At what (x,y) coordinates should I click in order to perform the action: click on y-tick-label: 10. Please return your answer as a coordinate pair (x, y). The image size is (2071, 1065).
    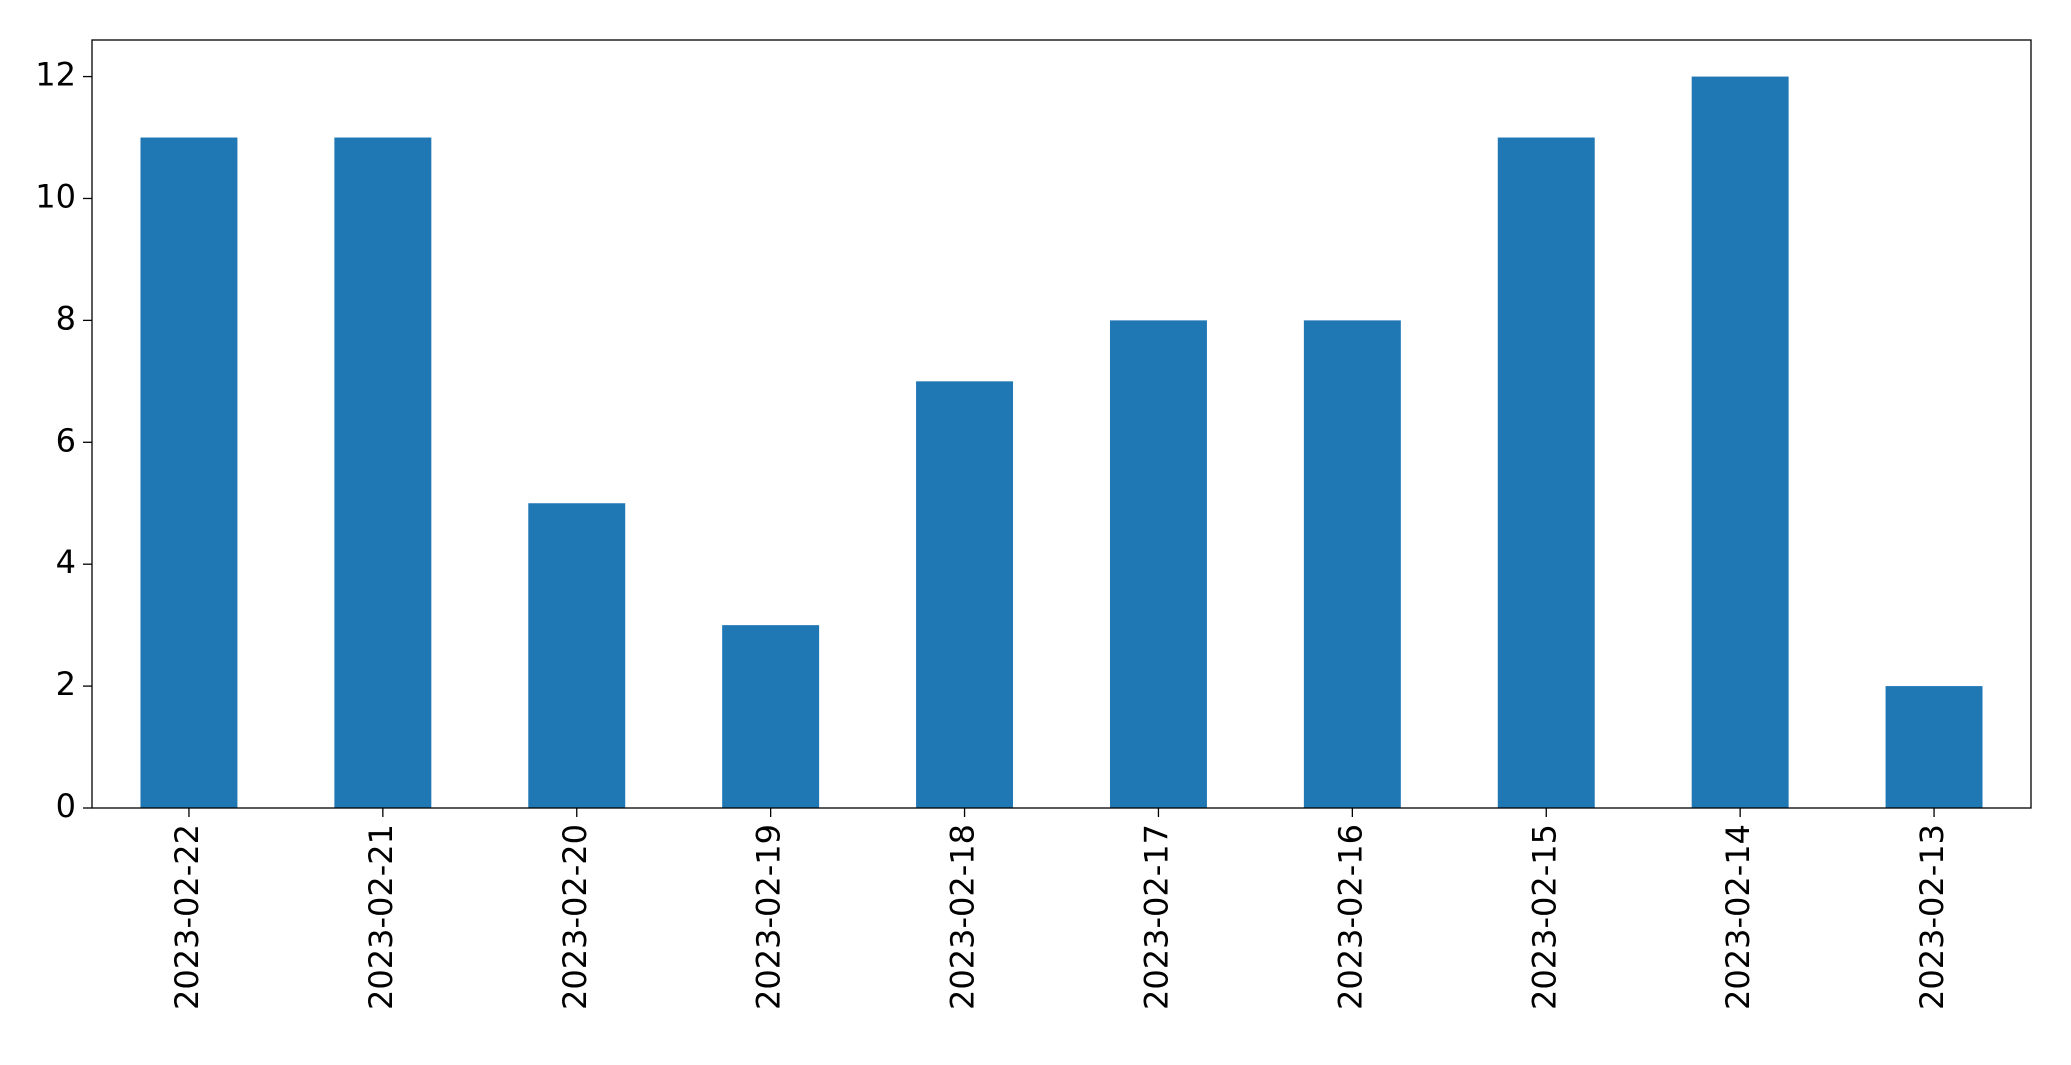
    Looking at the image, I should click on (55, 196).